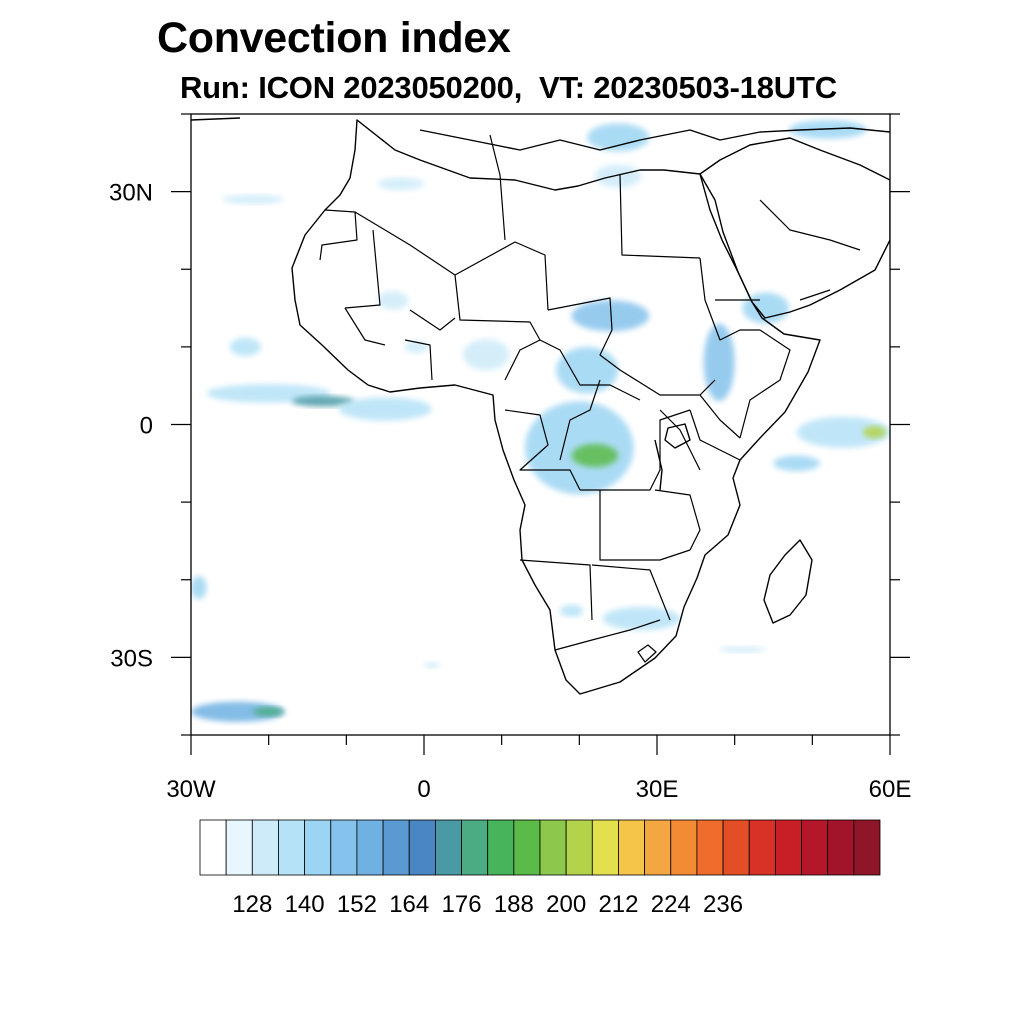 The height and width of the screenshot is (1024, 1024). I want to click on colorbar-label: 212, so click(618, 904).